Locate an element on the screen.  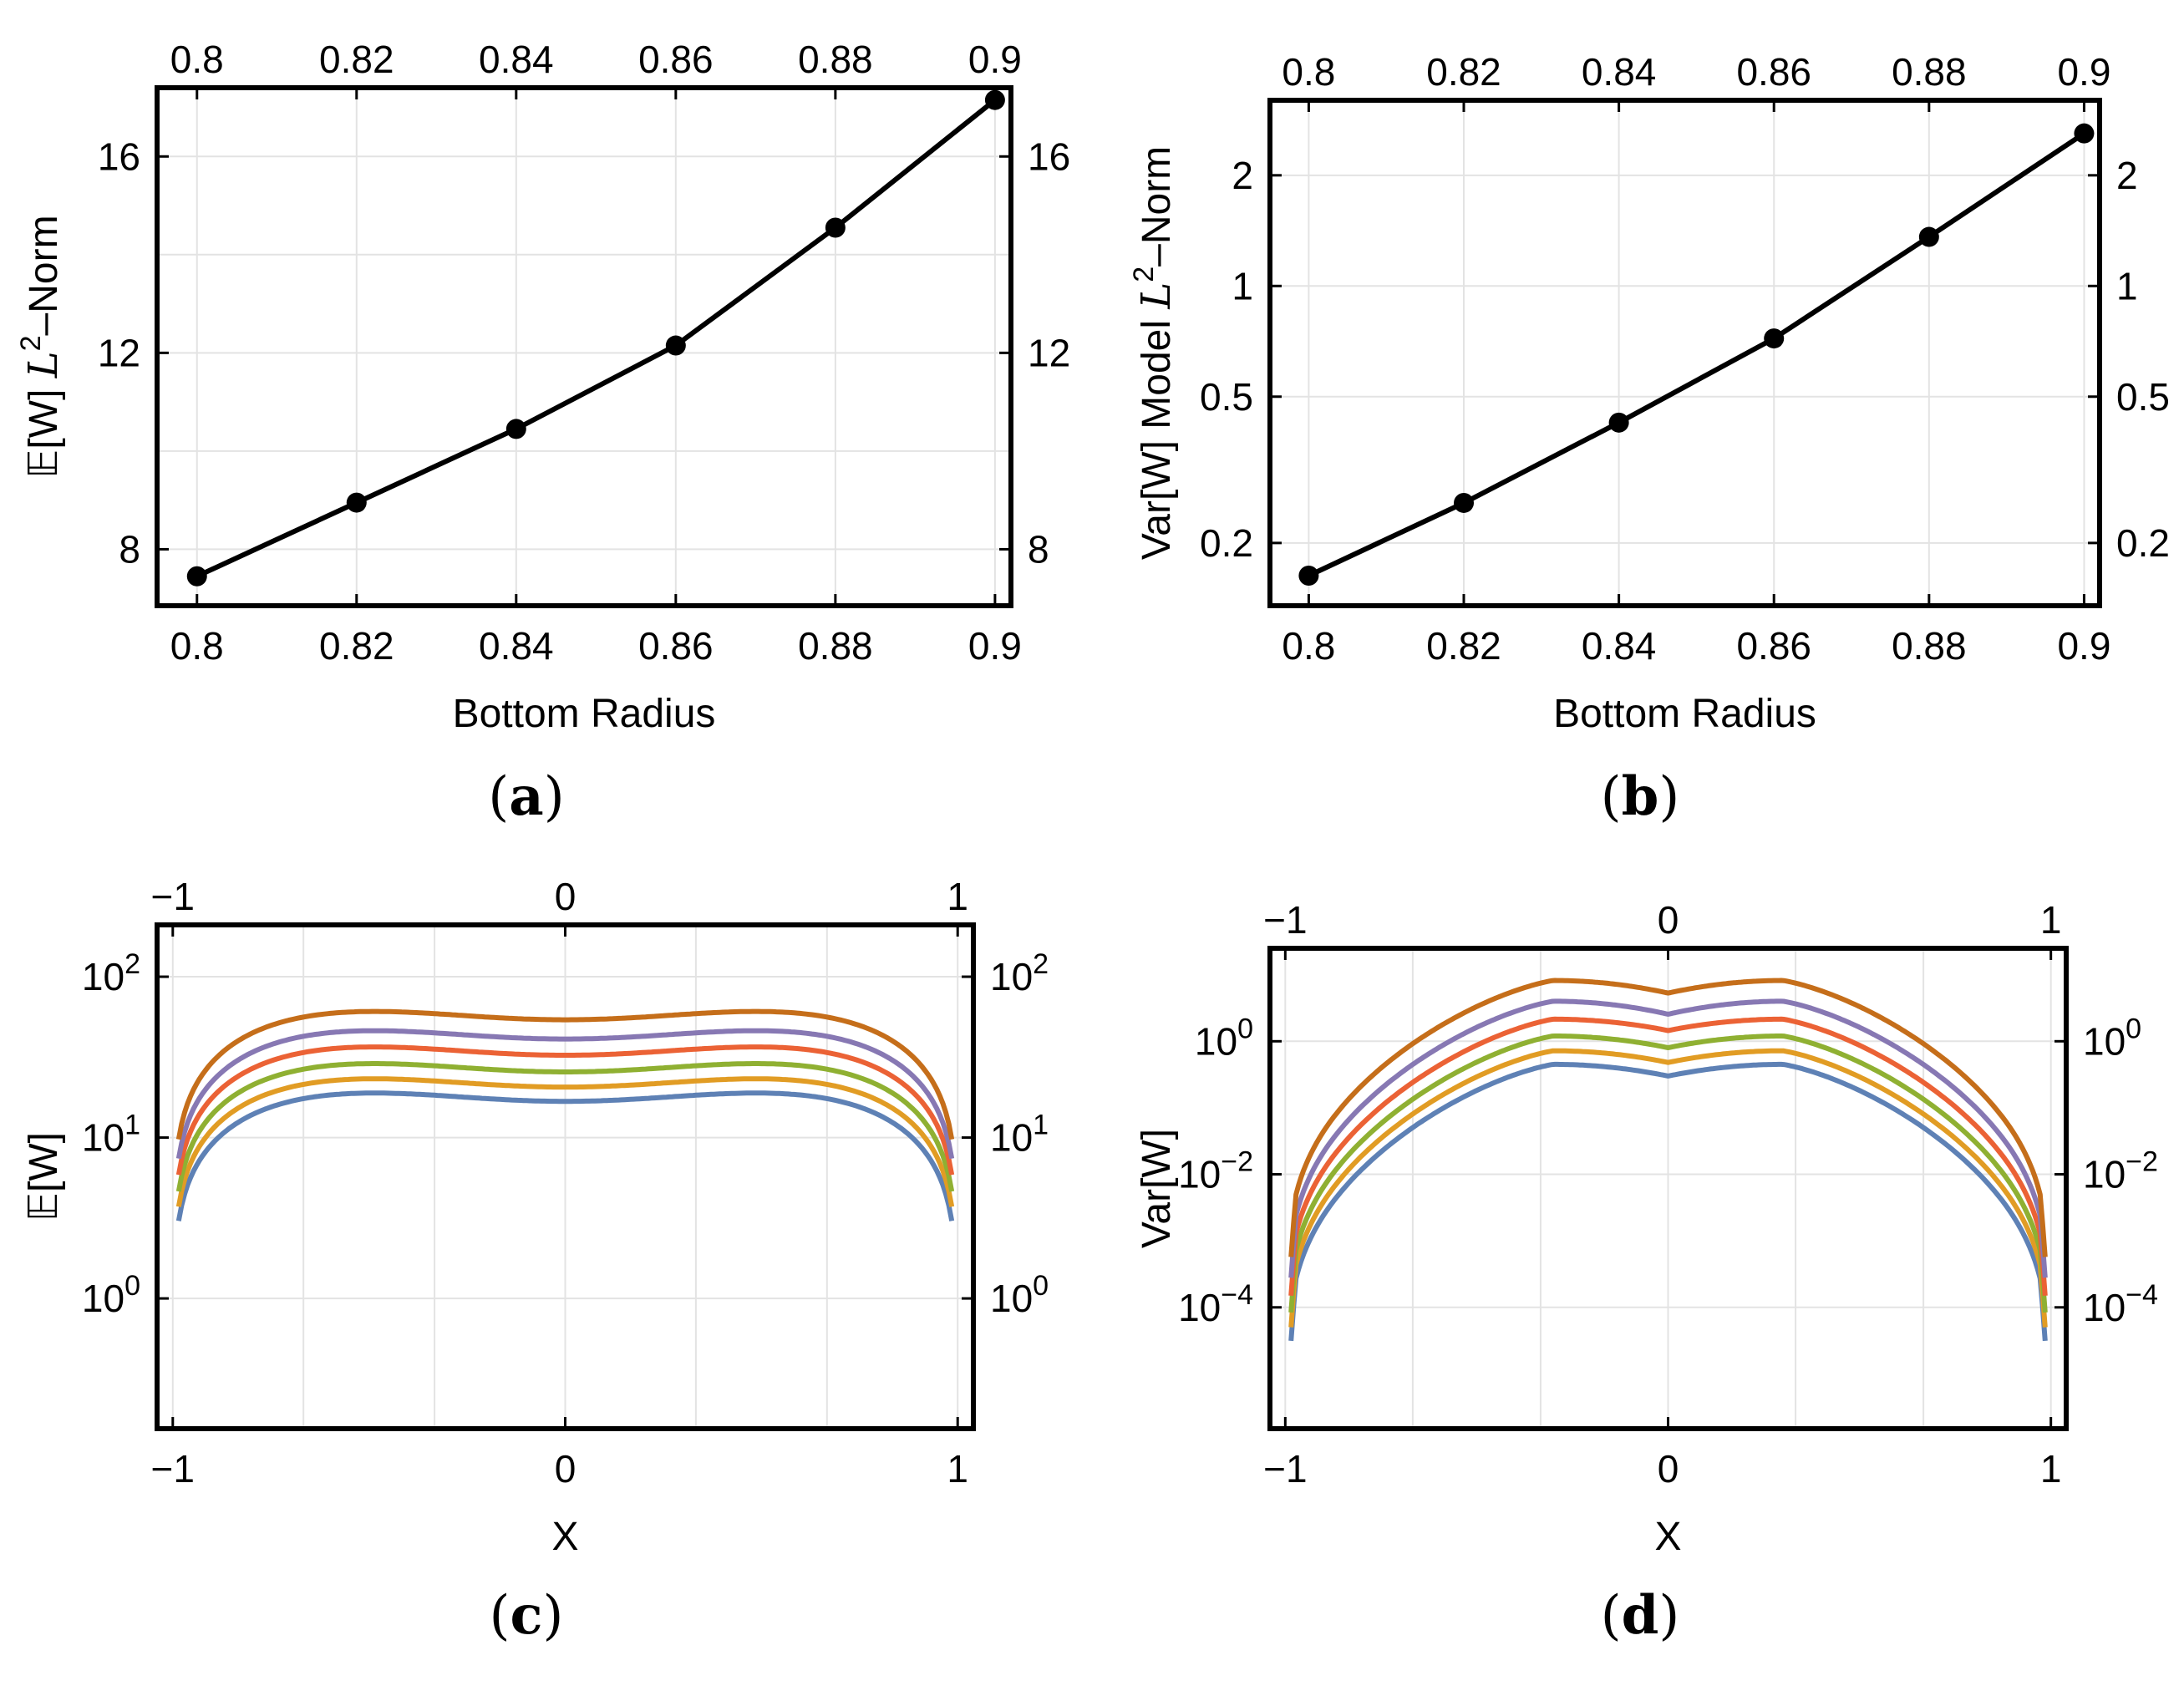
y-tick-label: 10² is located at coordinates (111, 973).